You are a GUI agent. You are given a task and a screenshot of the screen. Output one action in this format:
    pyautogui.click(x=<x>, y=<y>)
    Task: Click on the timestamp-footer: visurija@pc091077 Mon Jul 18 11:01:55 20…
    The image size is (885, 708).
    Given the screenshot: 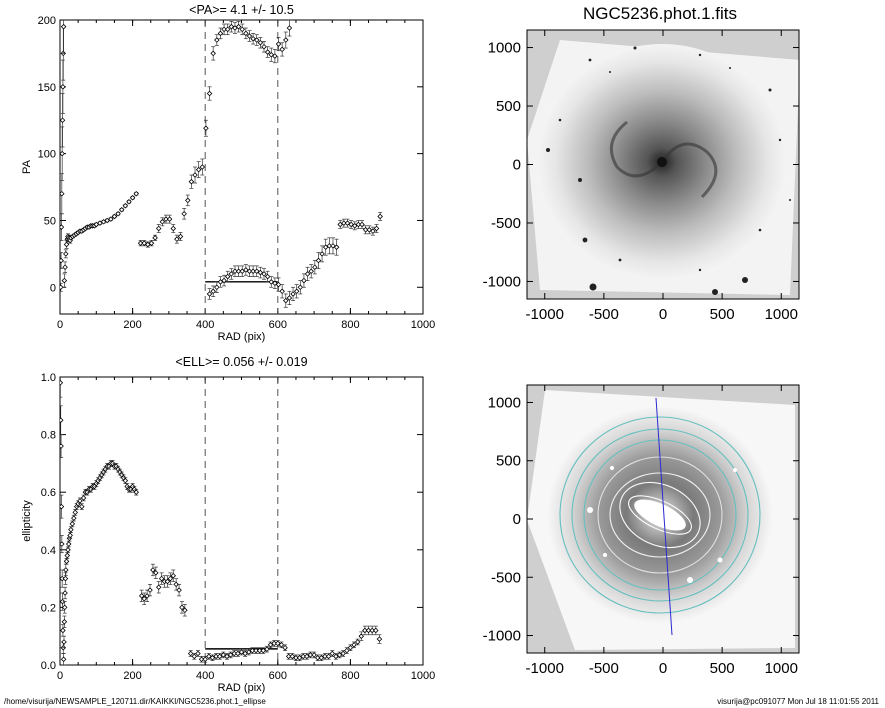 What is the action you would take?
    pyautogui.click(x=798, y=701)
    